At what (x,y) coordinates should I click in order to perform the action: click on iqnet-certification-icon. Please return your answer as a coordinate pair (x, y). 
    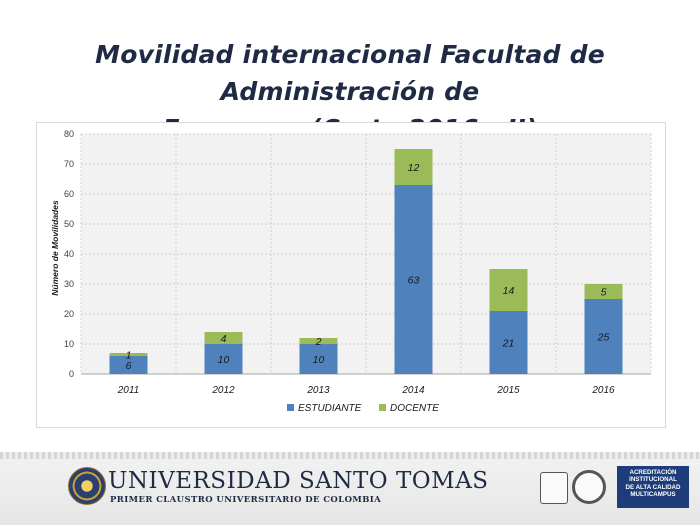
    Looking at the image, I should click on (589, 487).